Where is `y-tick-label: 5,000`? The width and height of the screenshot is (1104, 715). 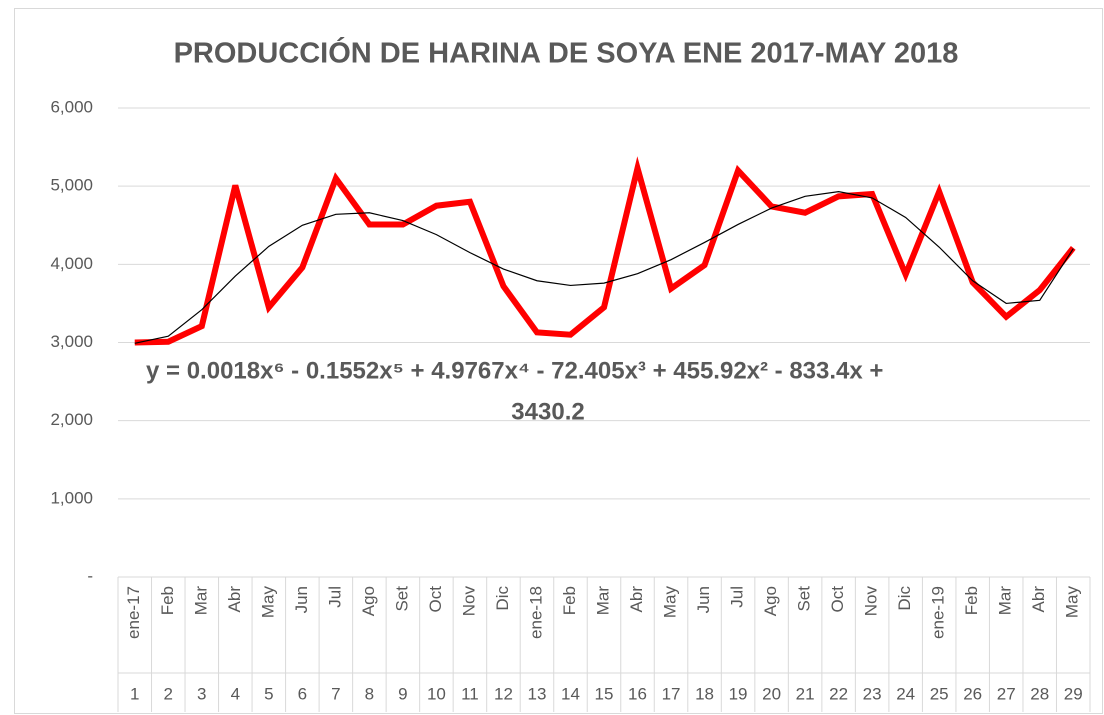 y-tick-label: 5,000 is located at coordinates (71, 185).